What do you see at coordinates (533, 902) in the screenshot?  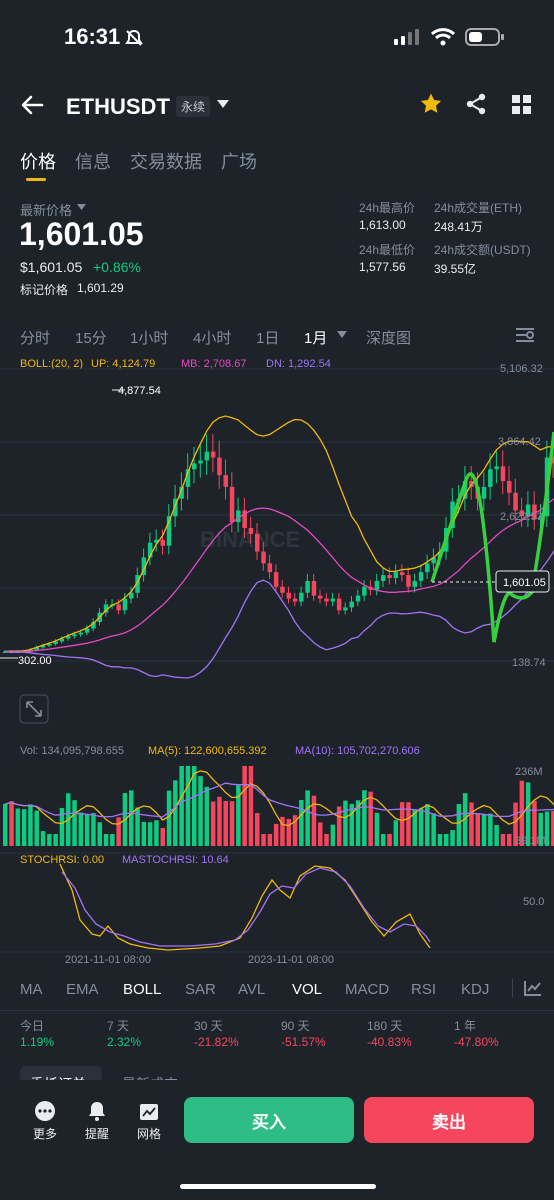 I see `stochrsi-axis: 50.0` at bounding box center [533, 902].